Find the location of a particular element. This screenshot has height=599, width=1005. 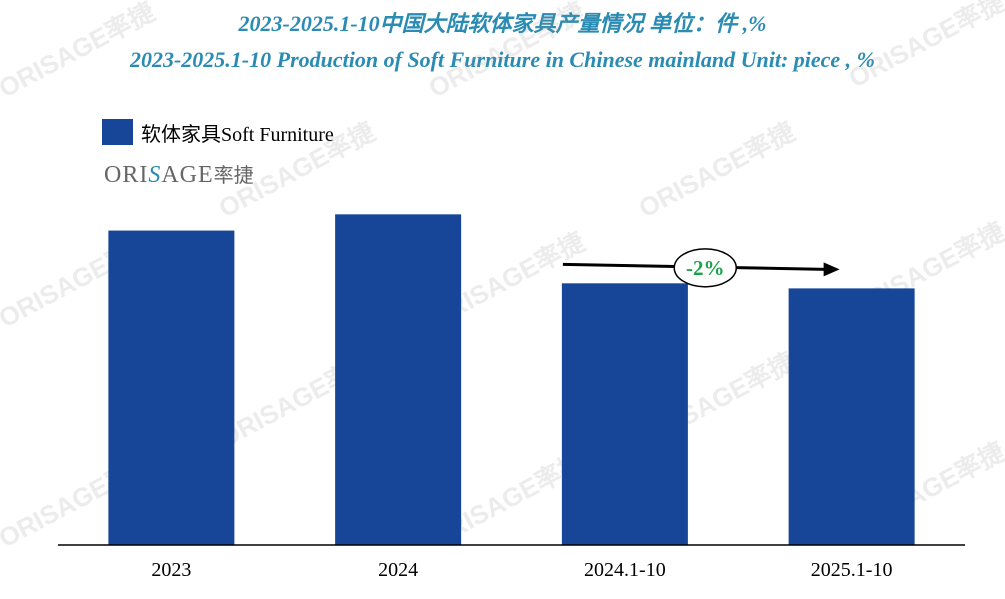

orisage-logo: ORISAGE率捷 is located at coordinates (179, 174).